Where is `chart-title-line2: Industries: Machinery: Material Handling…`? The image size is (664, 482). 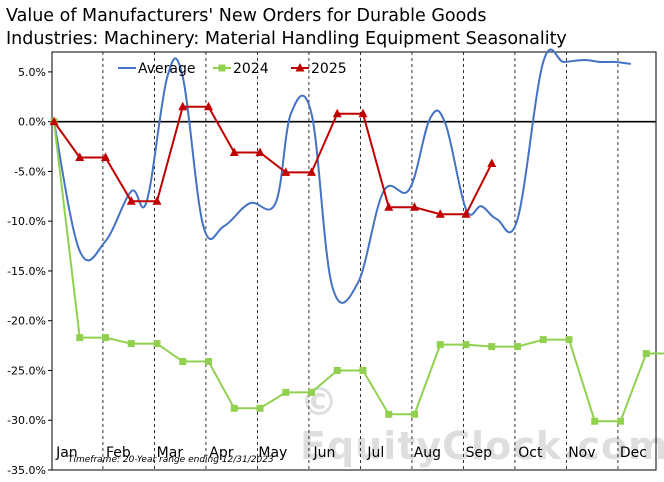 chart-title-line2: Industries: Machinery: Material Handling… is located at coordinates (286, 39).